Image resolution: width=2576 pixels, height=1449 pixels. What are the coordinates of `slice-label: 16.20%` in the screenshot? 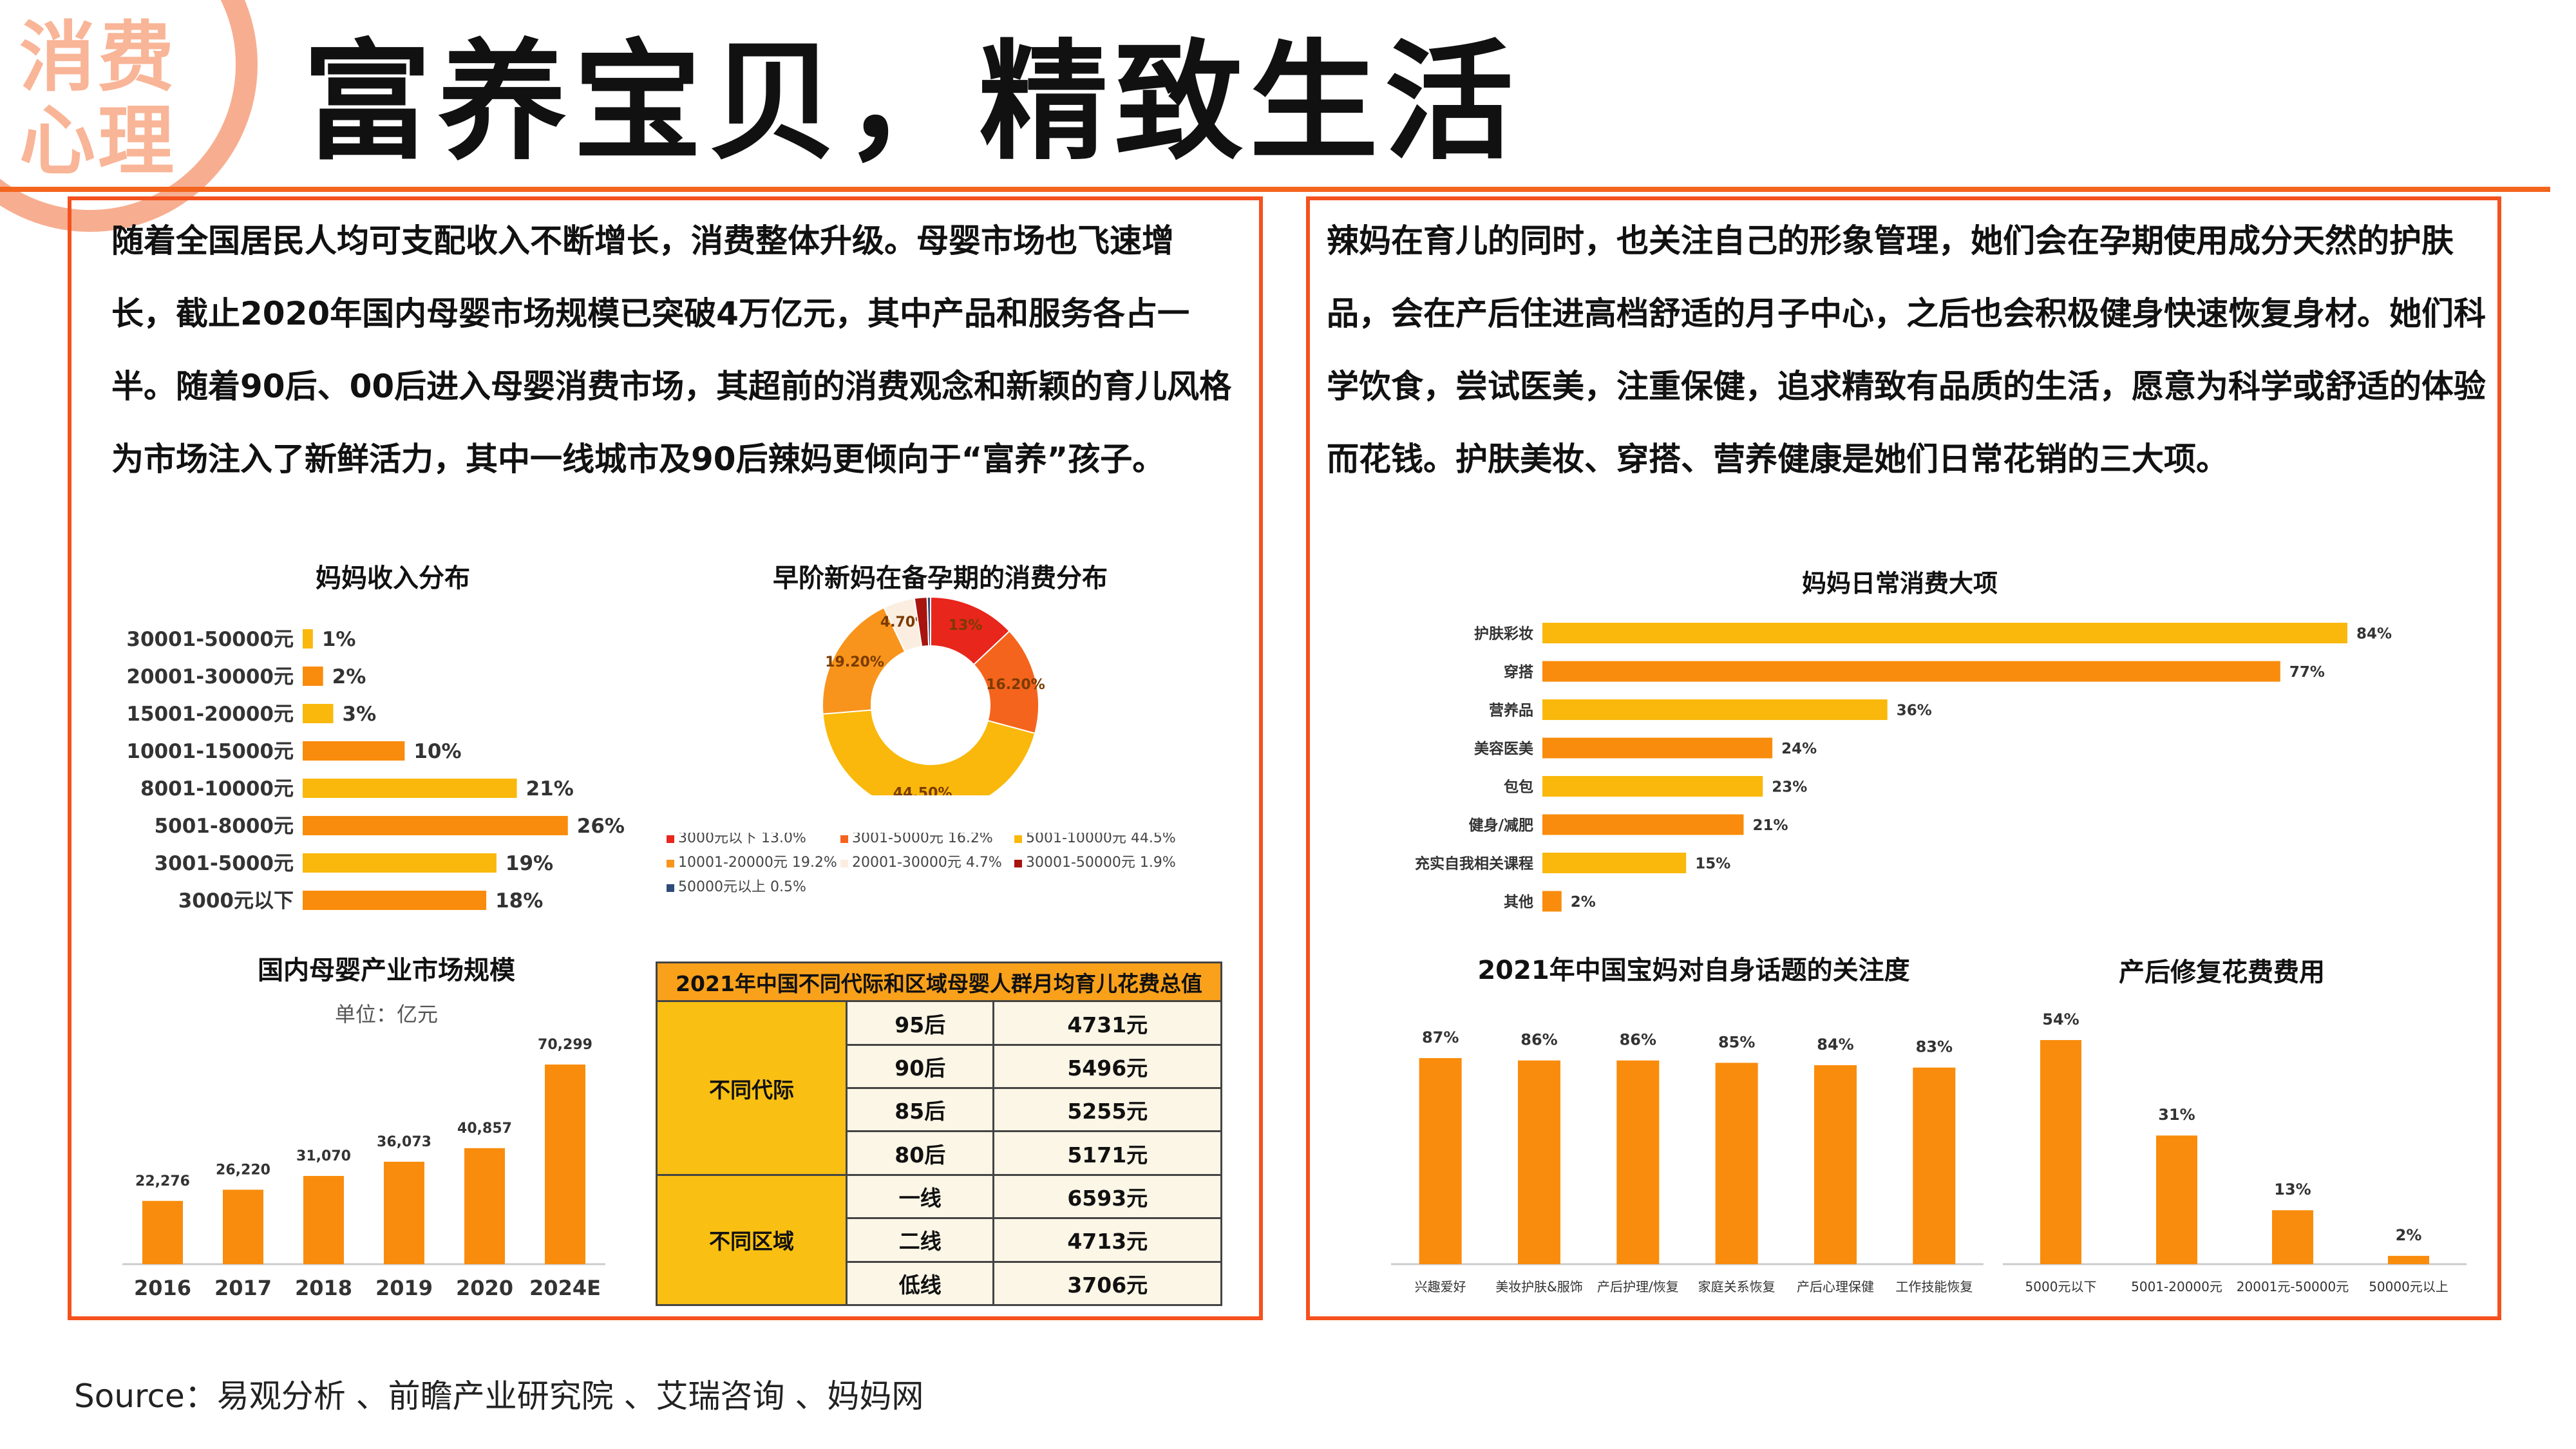 It's located at (1015, 685).